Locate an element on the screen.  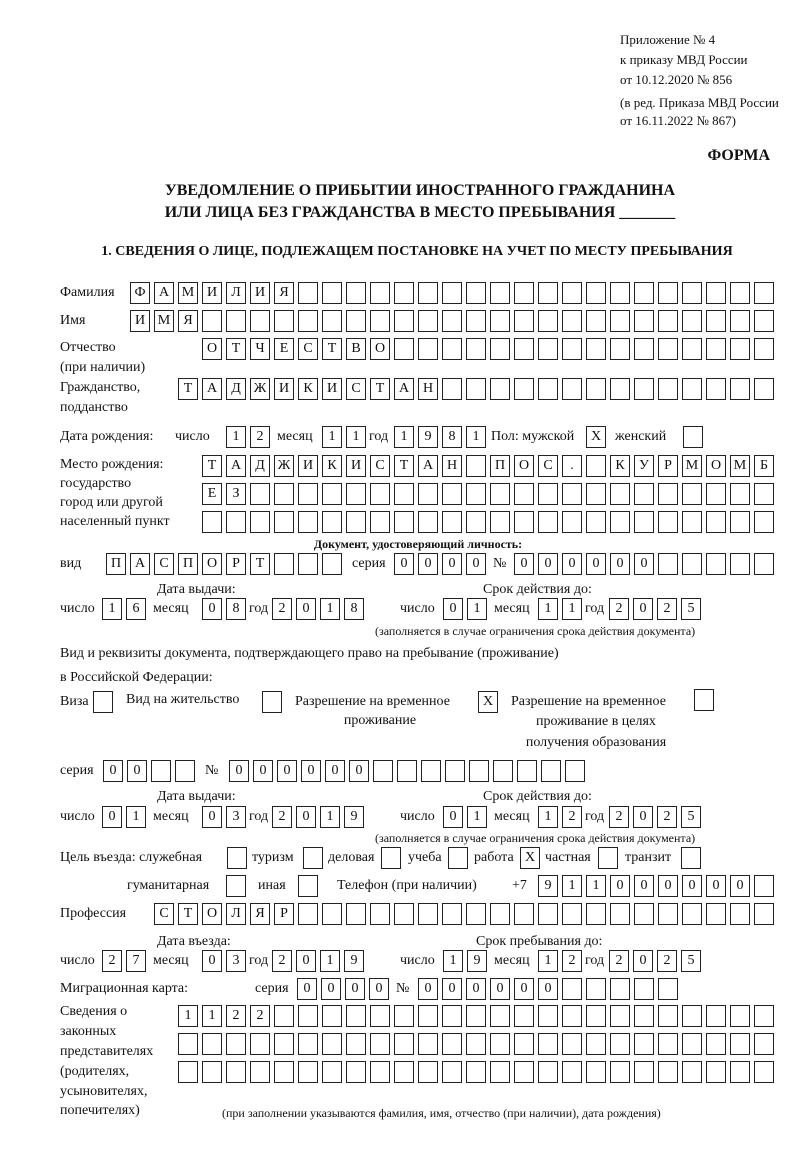
char-box: Н is located at coordinates (452, 466).